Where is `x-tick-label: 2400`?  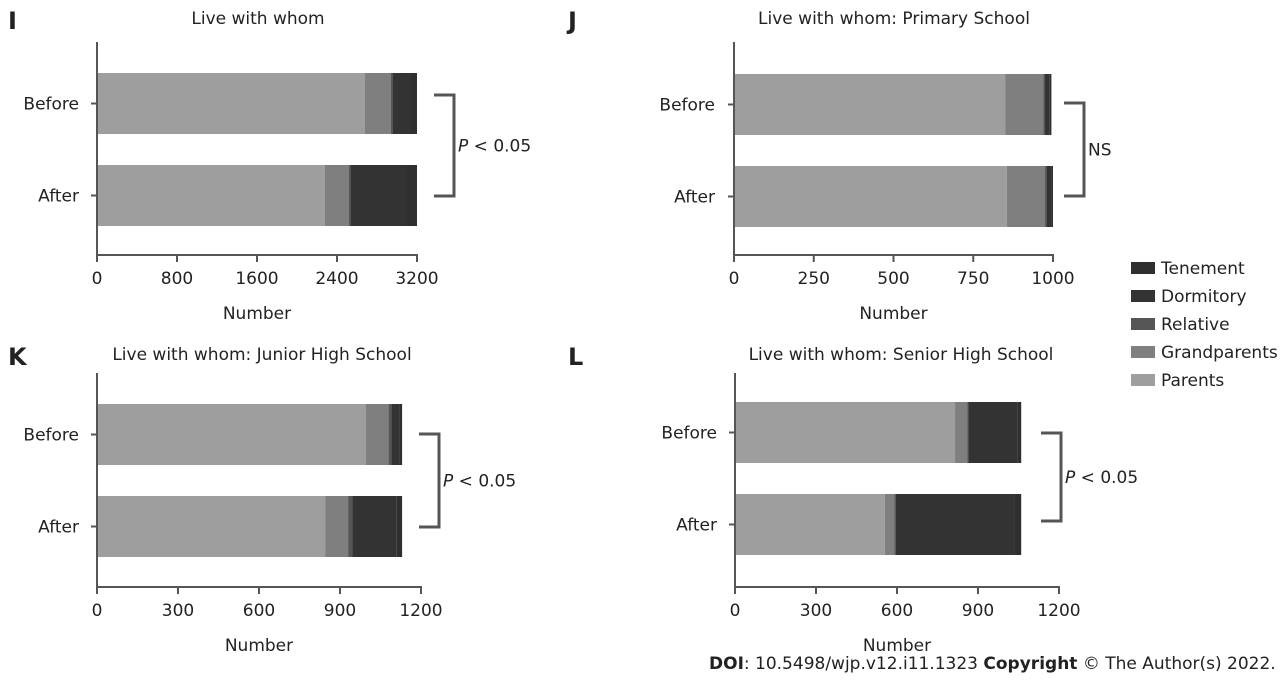
x-tick-label: 2400 is located at coordinates (336, 279).